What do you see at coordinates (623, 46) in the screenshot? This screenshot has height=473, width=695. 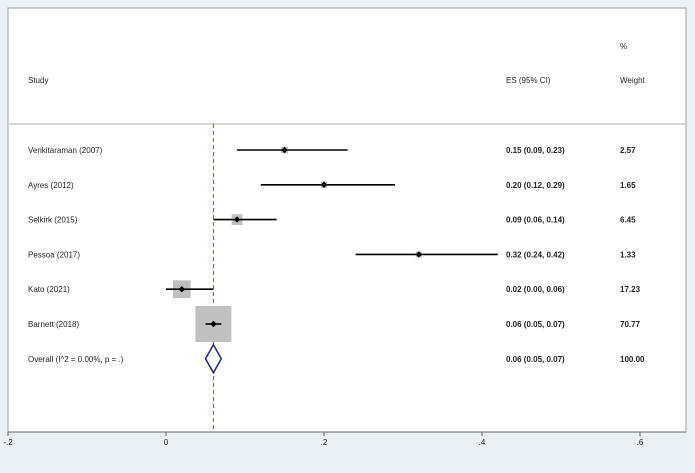 I see `header-weight-top: %` at bounding box center [623, 46].